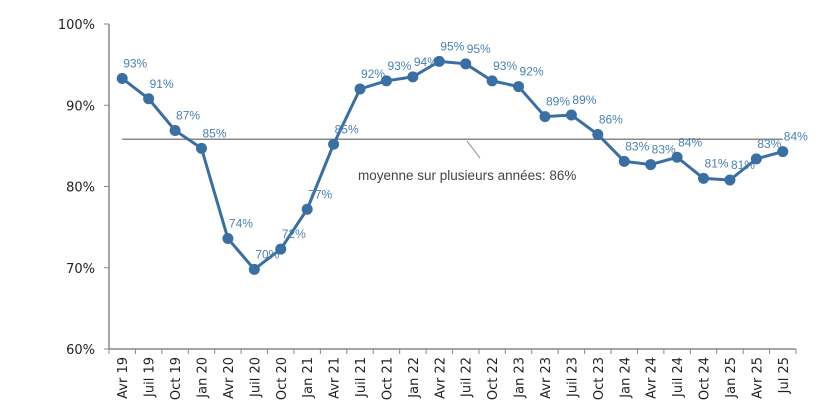 The height and width of the screenshot is (412, 815). What do you see at coordinates (599, 378) in the screenshot?
I see `x-tick-label: Oct 23` at bounding box center [599, 378].